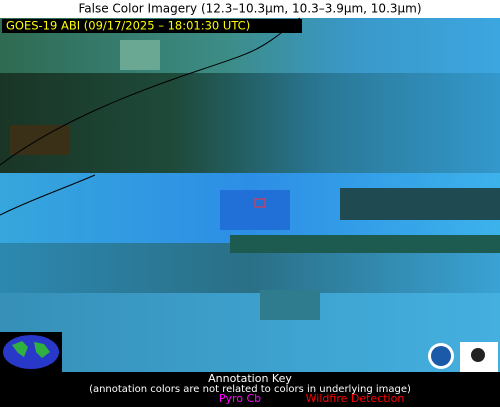 This screenshot has height=411, width=500. What do you see at coordinates (260, 203) in the screenshot?
I see `detection-box` at bounding box center [260, 203].